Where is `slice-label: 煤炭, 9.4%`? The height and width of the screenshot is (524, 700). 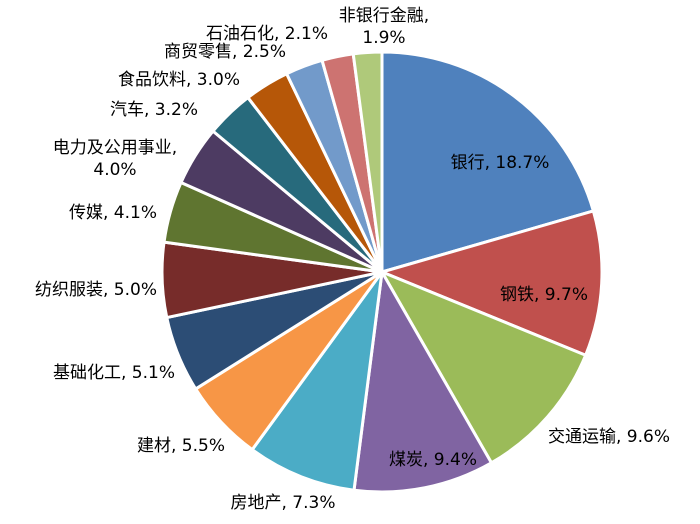 slice-label: 煤炭, 9.4% is located at coordinates (433, 460).